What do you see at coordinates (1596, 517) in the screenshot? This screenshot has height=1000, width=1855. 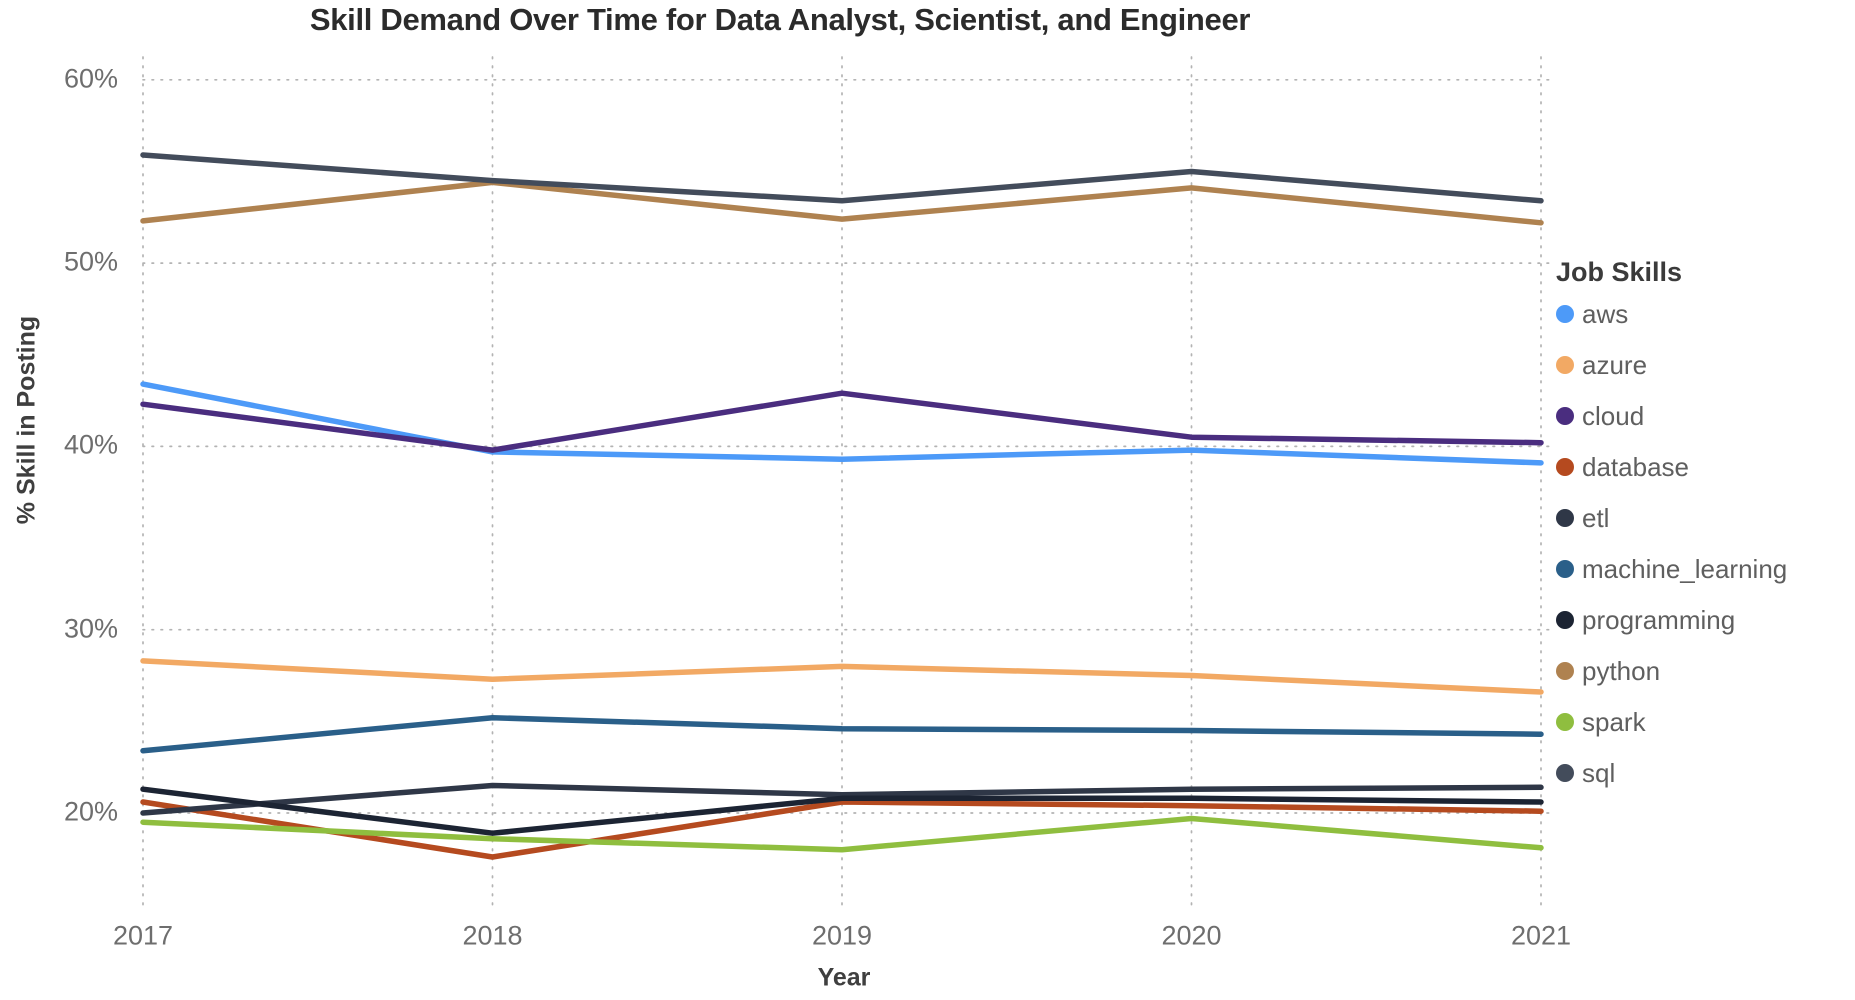 I see `legend-label: etl` at bounding box center [1596, 517].